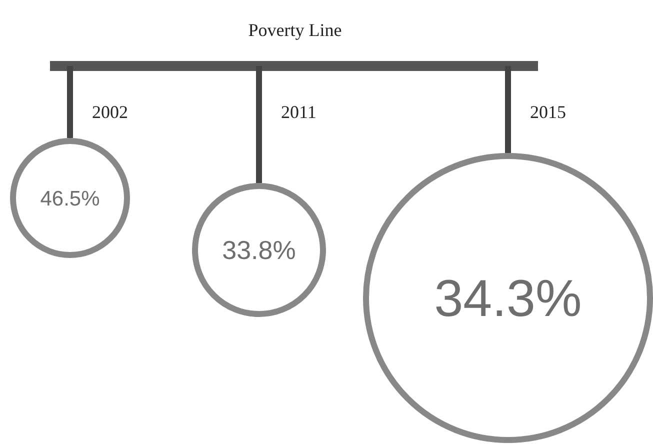 Image resolution: width=653 pixels, height=444 pixels. What do you see at coordinates (259, 250) in the screenshot?
I see `data-label: 33.8%` at bounding box center [259, 250].